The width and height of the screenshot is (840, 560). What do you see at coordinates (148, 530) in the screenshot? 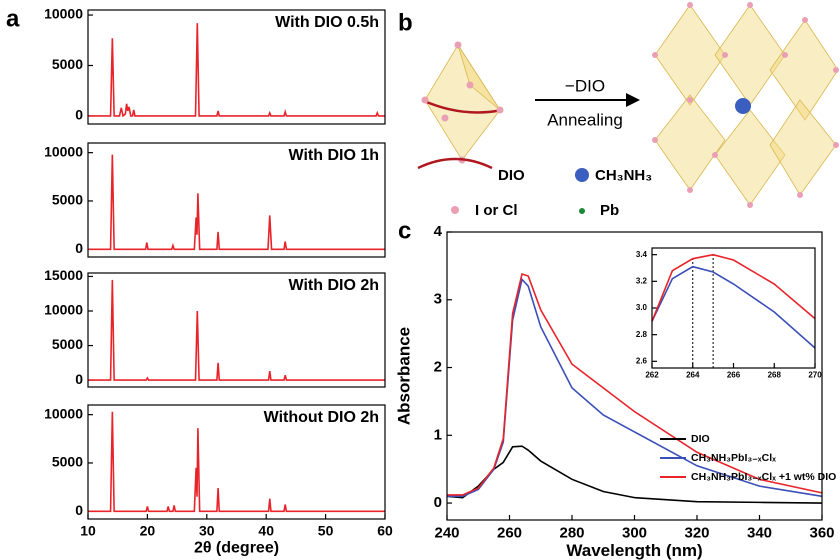
I see `x-tick-label: 20` at bounding box center [148, 530].